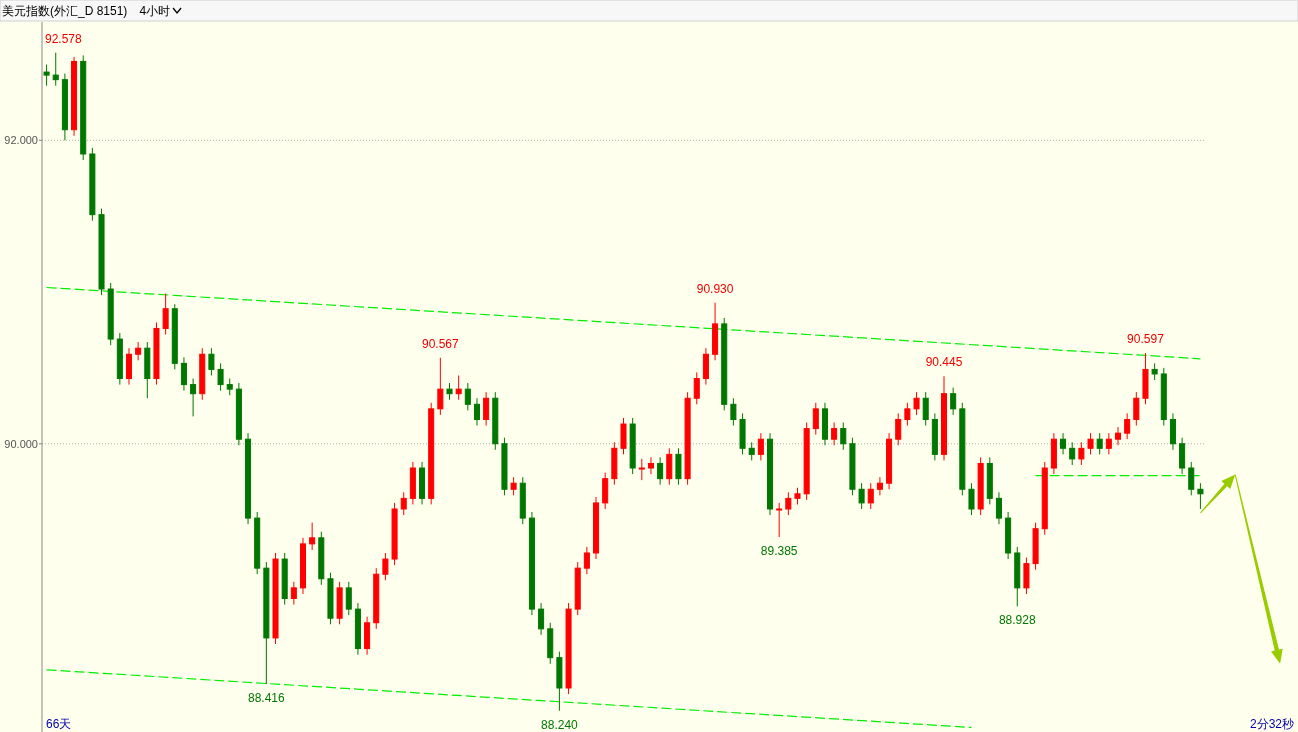  Describe the element at coordinates (779, 551) in the screenshot. I see `annotation: 89.385` at that location.